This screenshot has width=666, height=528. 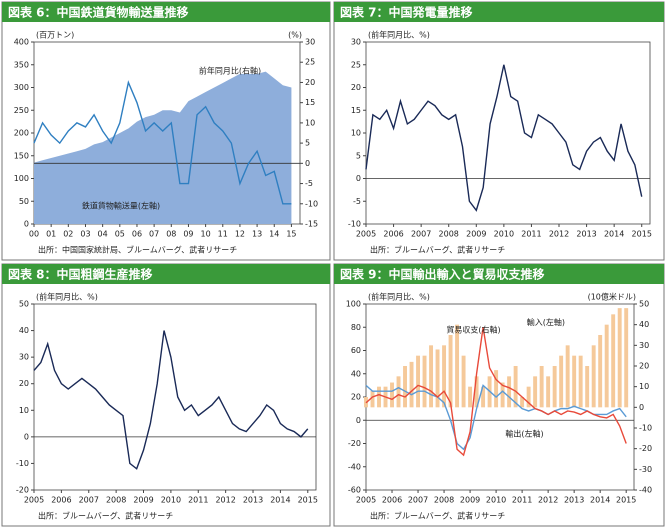 I want to click on panel-header, so click(x=499, y=12).